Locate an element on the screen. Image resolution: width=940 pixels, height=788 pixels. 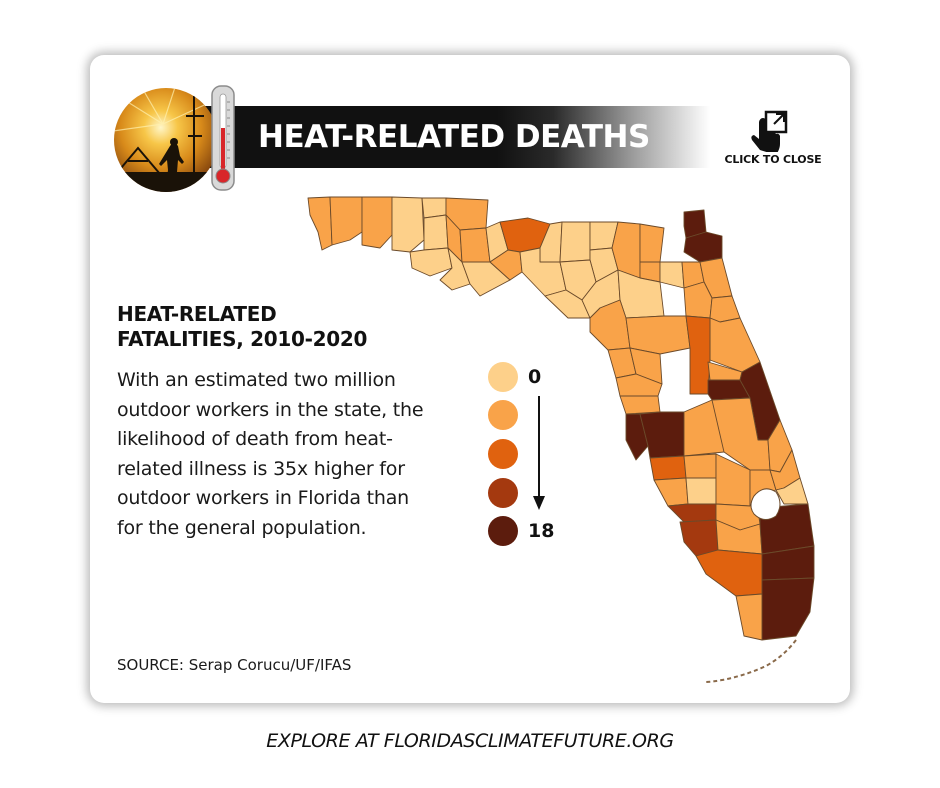
county-hardee is located at coordinates (700, 466).